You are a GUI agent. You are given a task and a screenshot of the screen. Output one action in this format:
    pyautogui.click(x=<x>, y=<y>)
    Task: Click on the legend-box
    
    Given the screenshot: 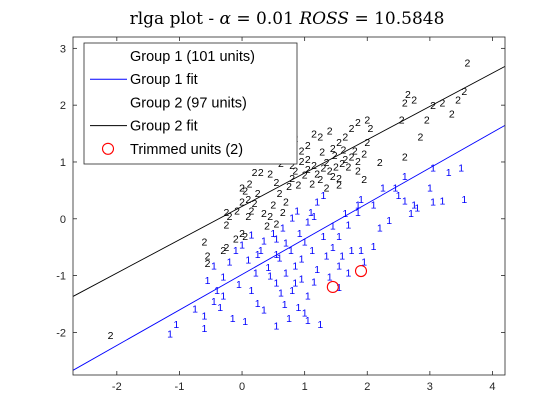 What is the action you would take?
    pyautogui.click(x=190, y=103)
    